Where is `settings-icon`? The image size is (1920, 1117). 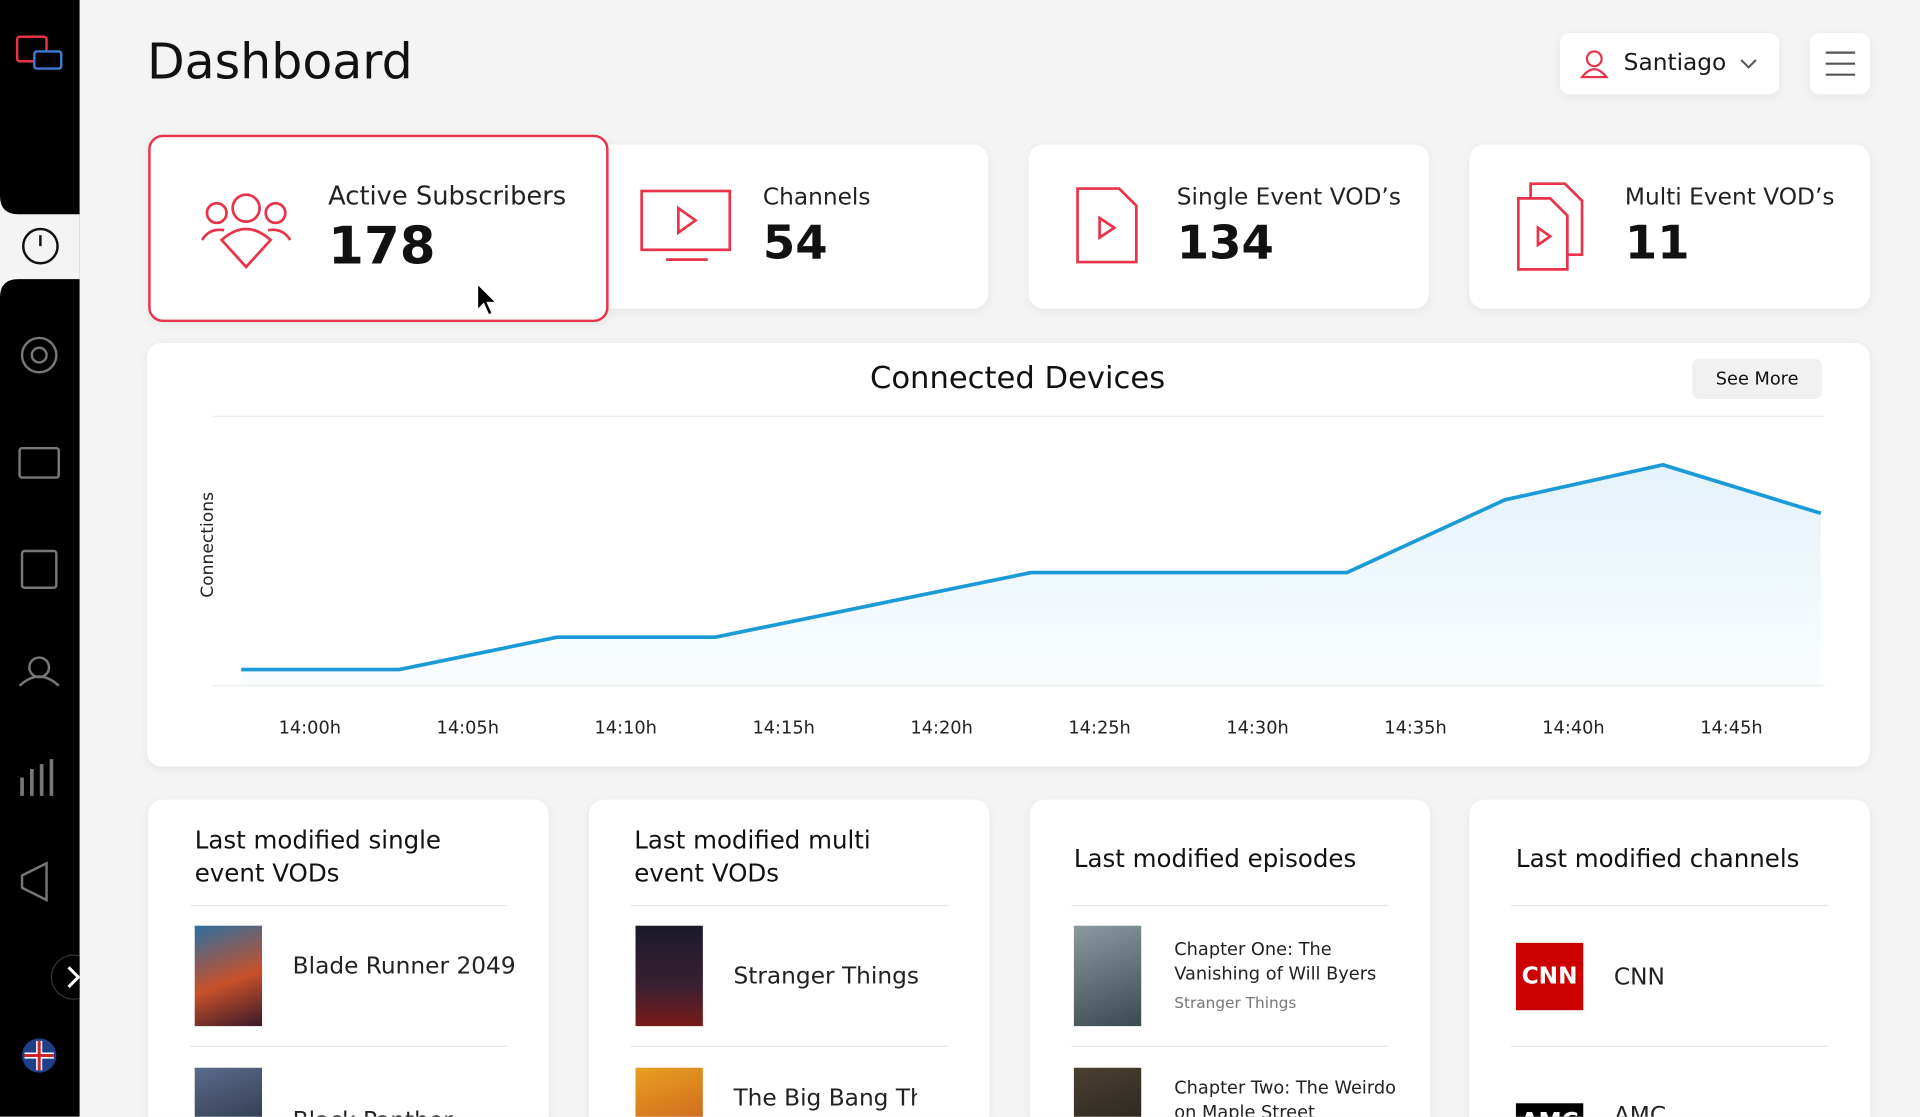 settings-icon is located at coordinates (39, 355).